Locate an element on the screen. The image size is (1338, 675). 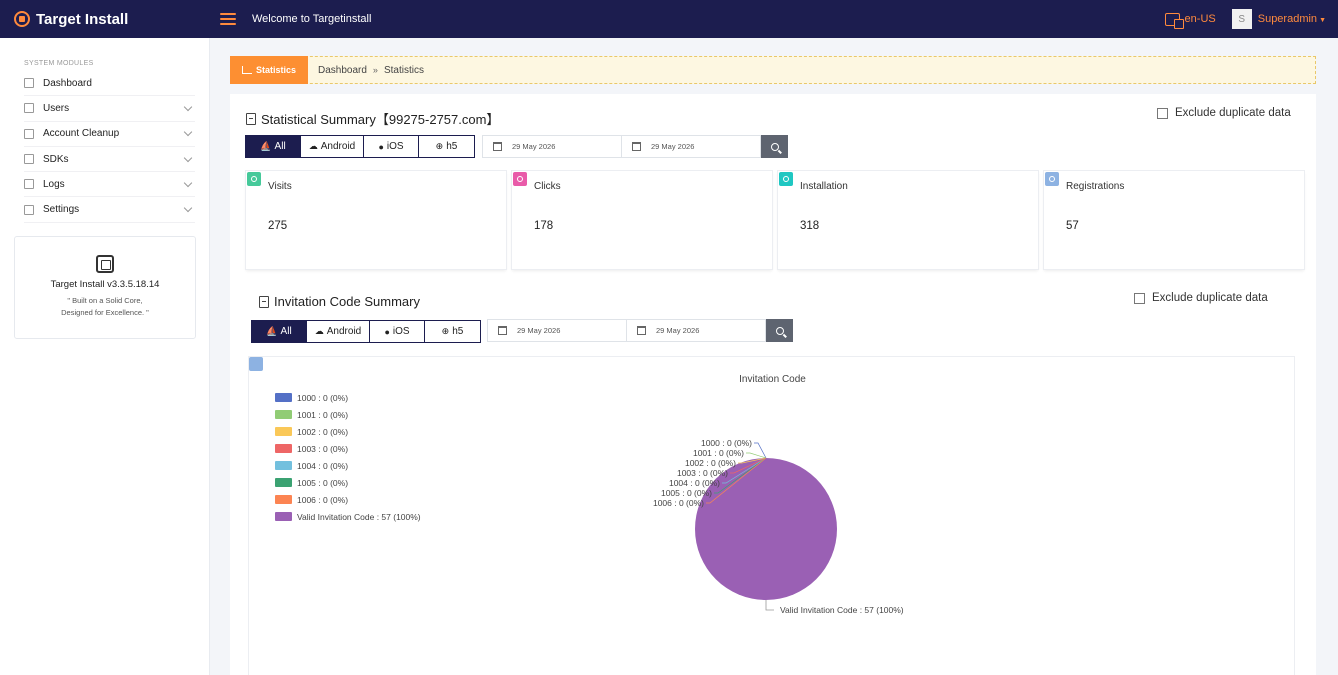
avatar: S is located at coordinates (1241, 19).